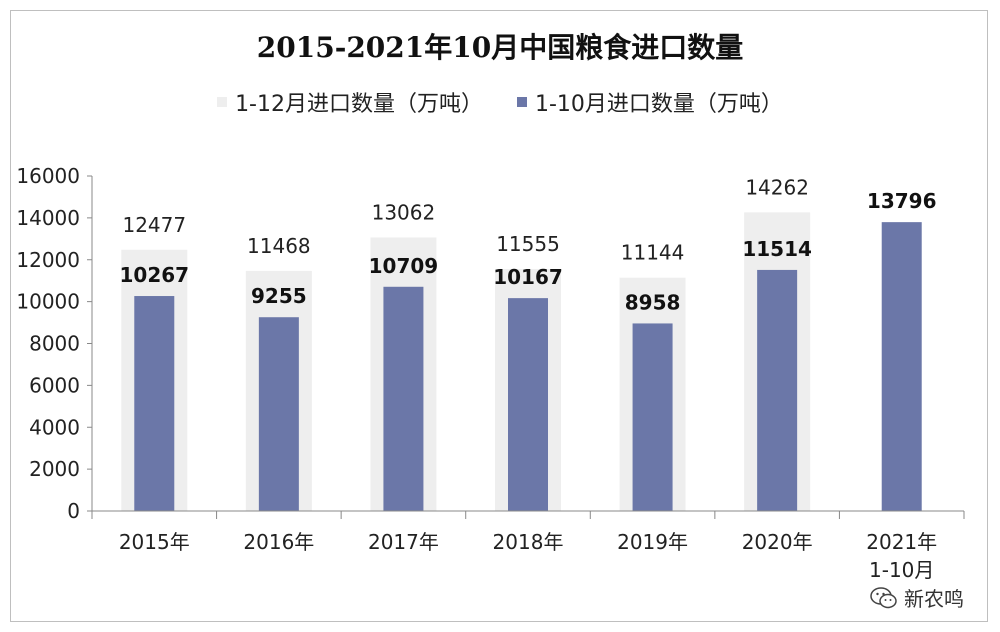  Describe the element at coordinates (48, 302) in the screenshot. I see `y-tick-label: 10000` at that location.